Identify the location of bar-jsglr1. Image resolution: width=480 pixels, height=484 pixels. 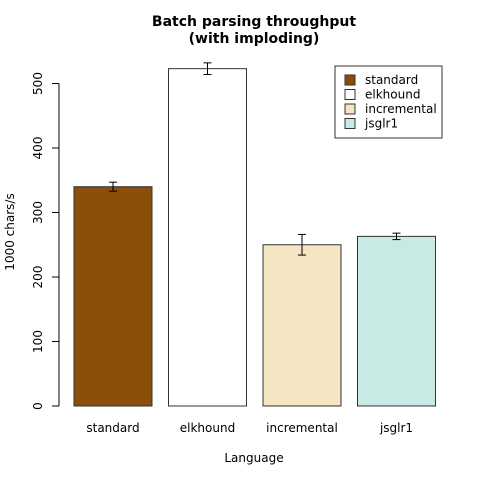
(396, 321).